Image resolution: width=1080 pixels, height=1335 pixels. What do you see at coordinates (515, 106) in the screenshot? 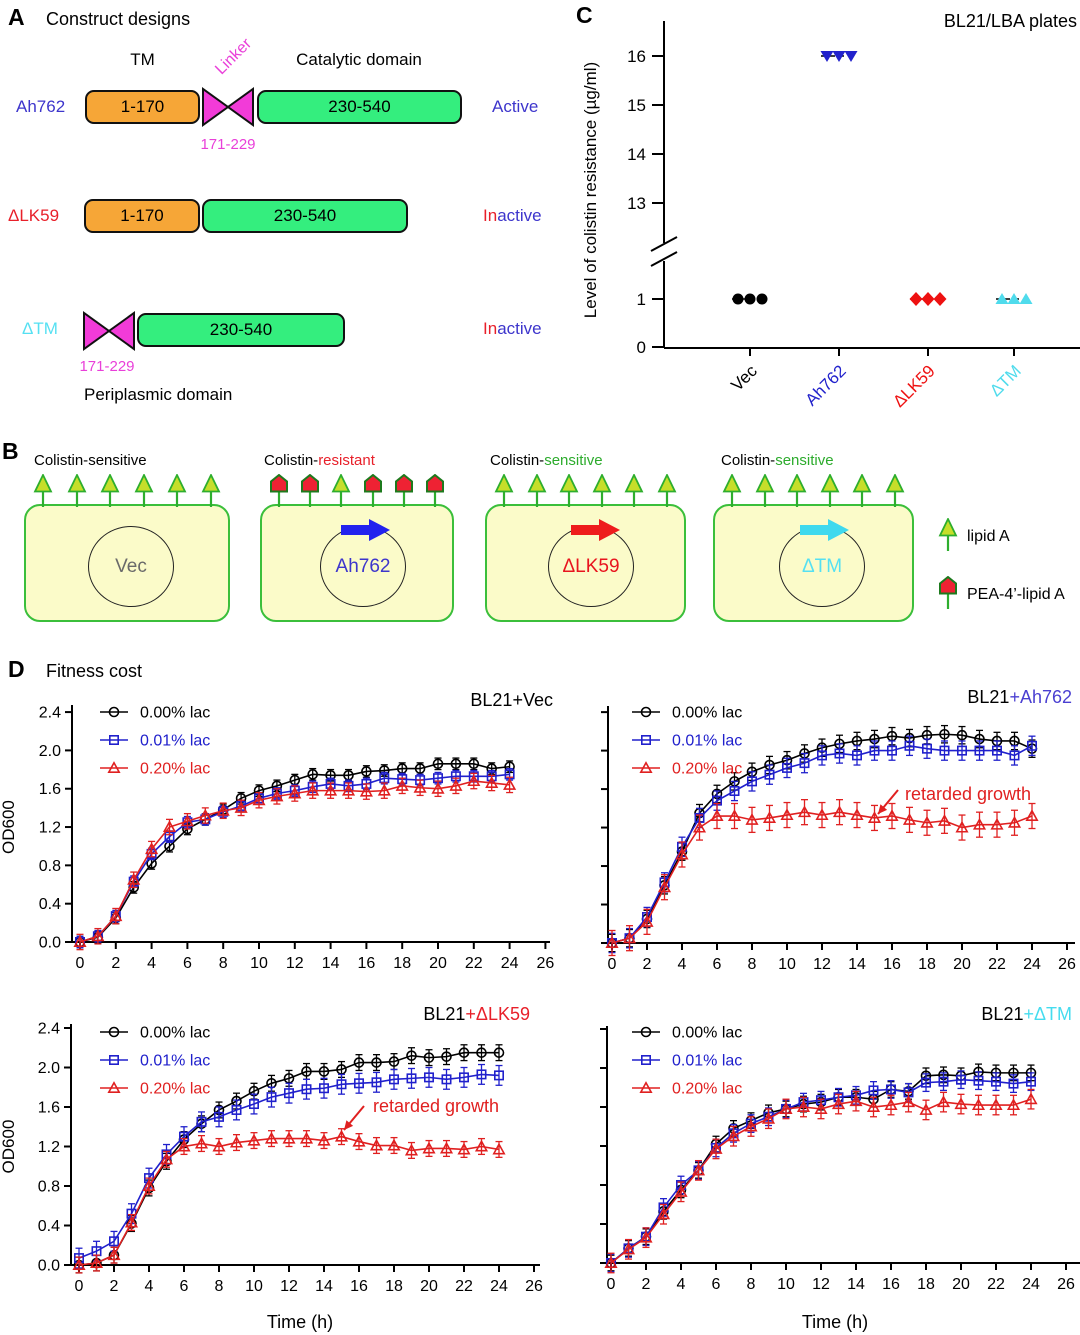
I see `activity-main: Active` at bounding box center [515, 106].